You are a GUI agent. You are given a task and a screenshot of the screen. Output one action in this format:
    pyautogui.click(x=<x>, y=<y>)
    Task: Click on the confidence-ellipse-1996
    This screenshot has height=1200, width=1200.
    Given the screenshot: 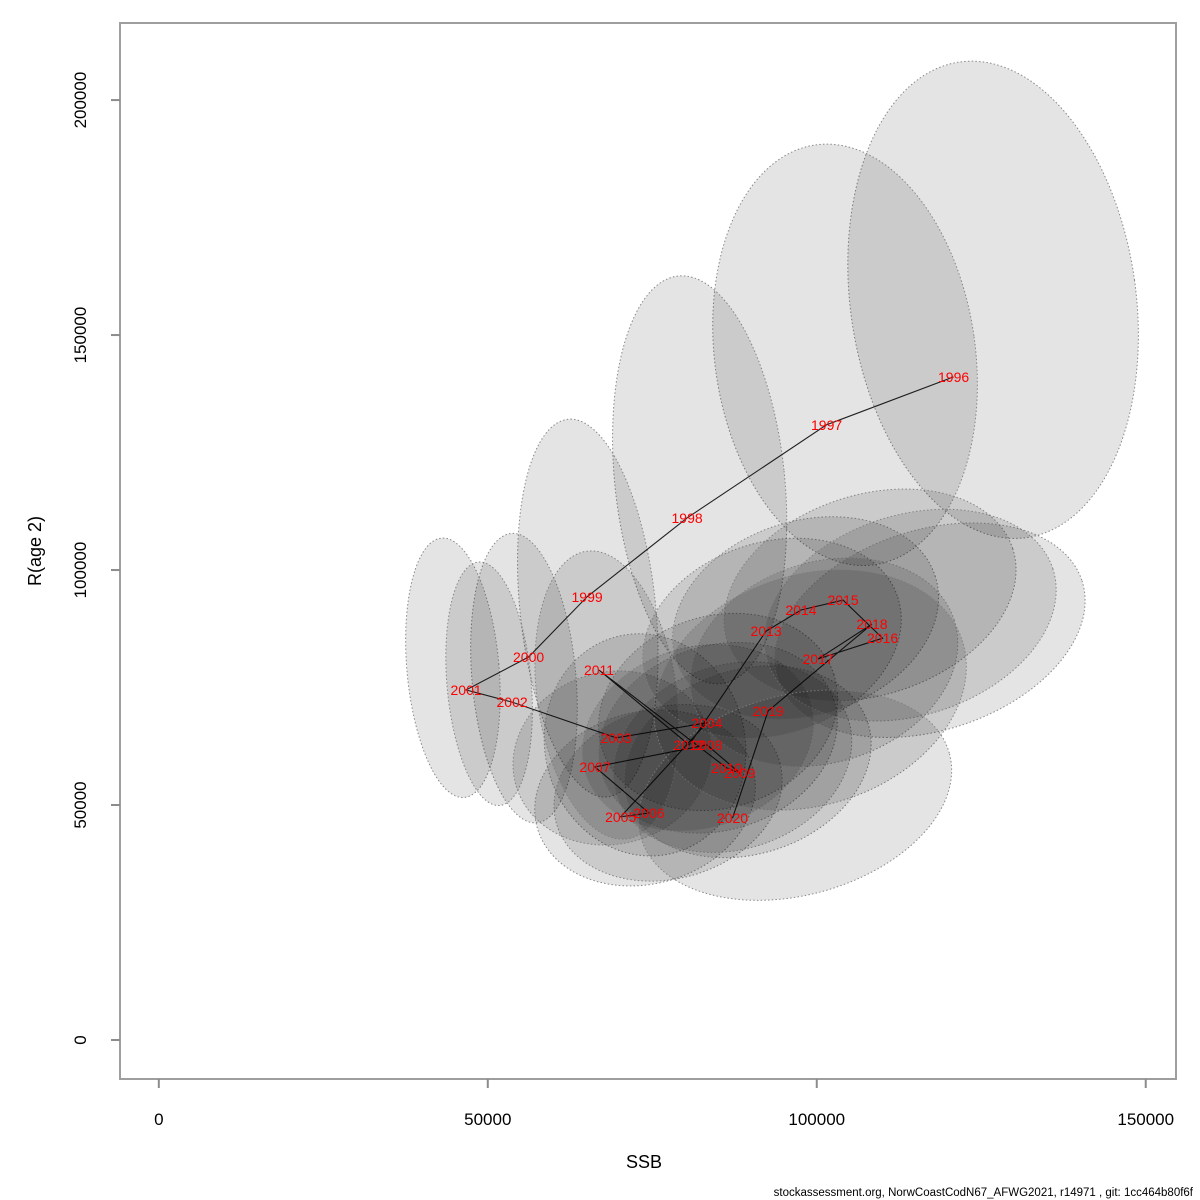 What is the action you would take?
    pyautogui.click(x=993, y=299)
    